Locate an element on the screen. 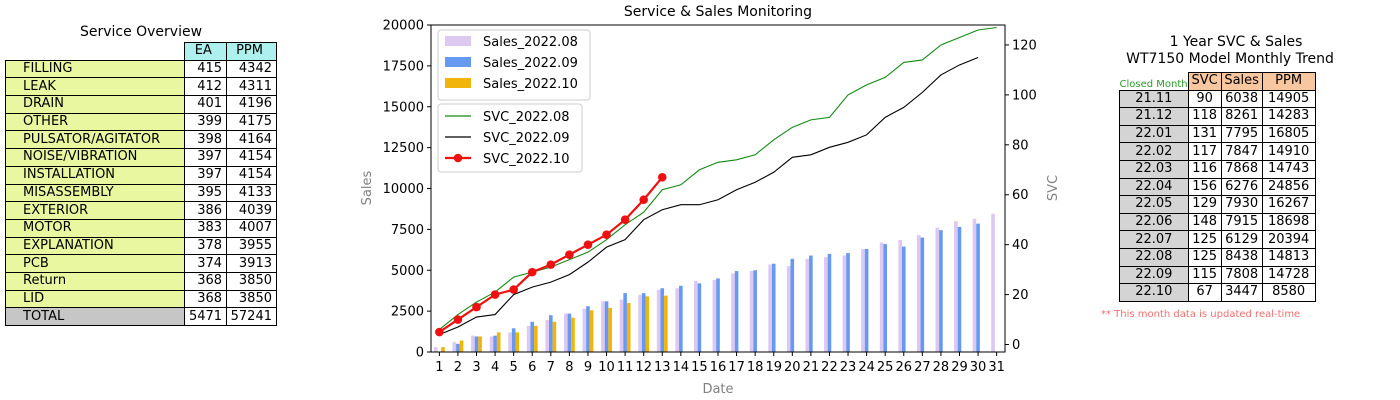  x-tick-label: 12 is located at coordinates (643, 367).